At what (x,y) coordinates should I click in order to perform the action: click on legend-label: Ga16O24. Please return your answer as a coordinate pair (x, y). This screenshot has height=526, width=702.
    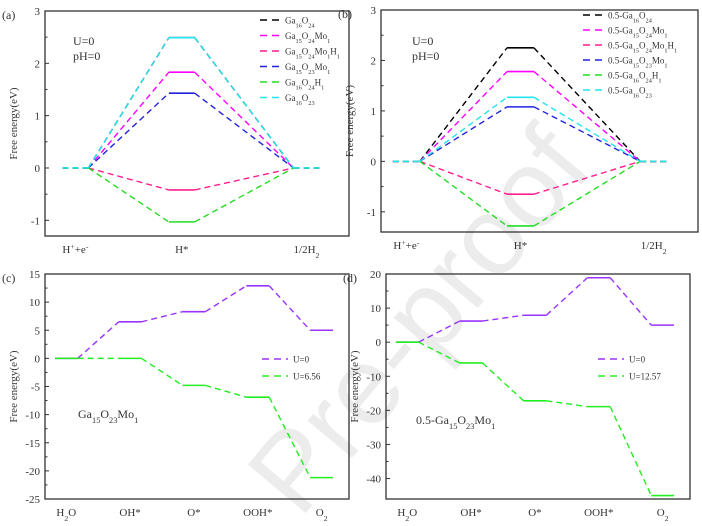
    Looking at the image, I should click on (300, 23).